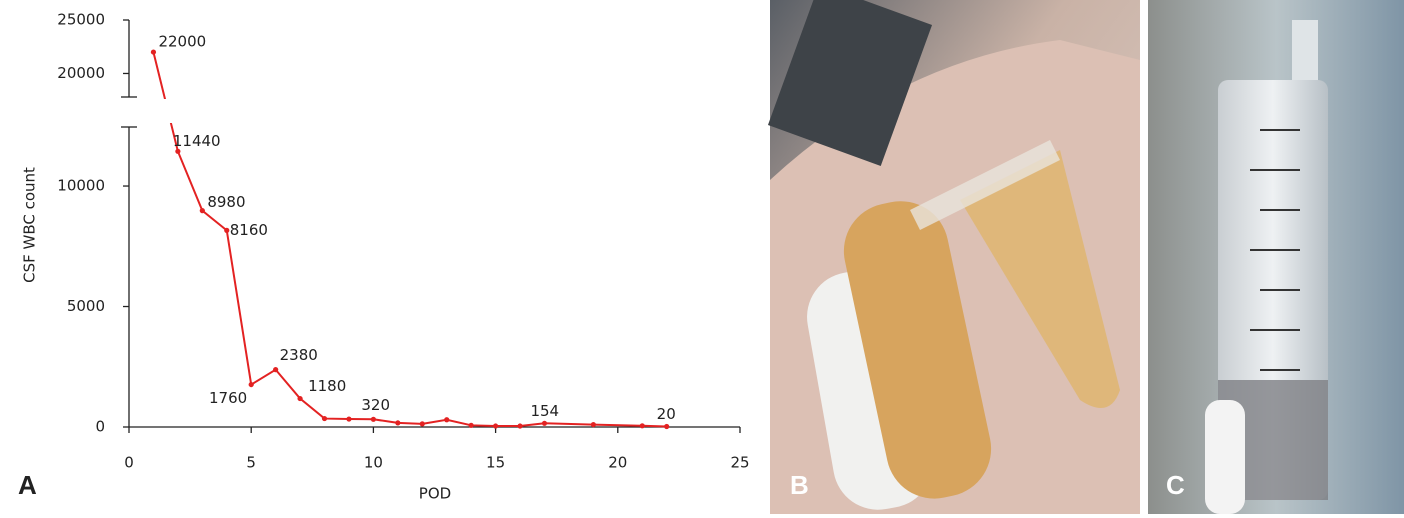 This screenshot has width=1404, height=518. Describe the element at coordinates (666, 414) in the screenshot. I see `data-label: 20` at that location.